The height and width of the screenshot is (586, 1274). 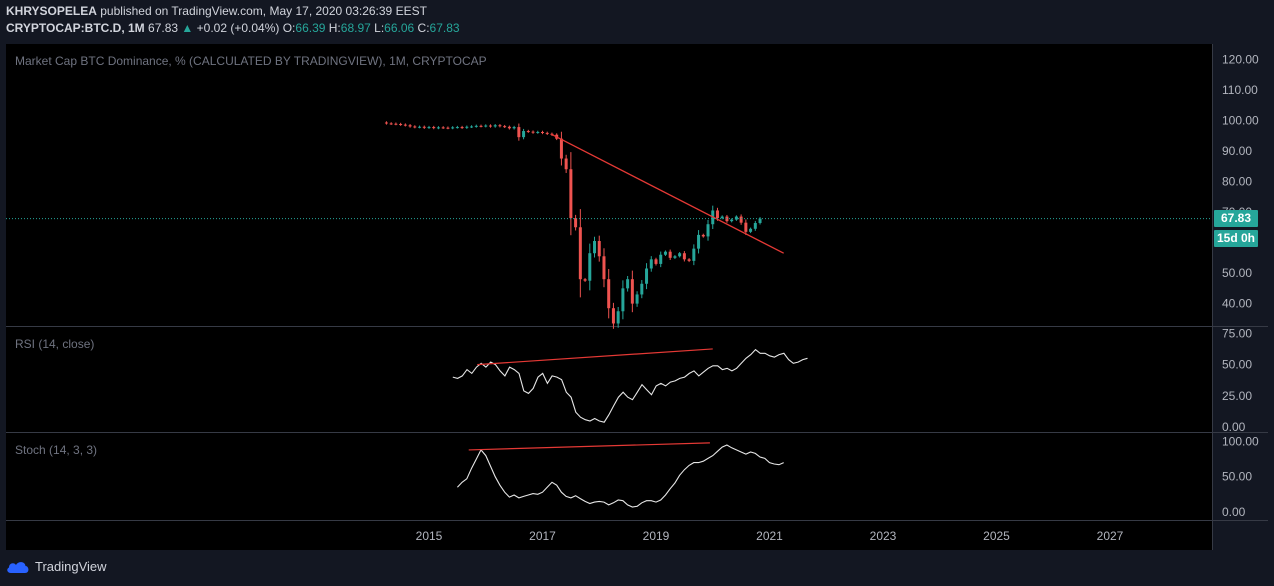 What do you see at coordinates (1240, 441) in the screenshot?
I see `stoch-tick-label: 100.00` at bounding box center [1240, 441].